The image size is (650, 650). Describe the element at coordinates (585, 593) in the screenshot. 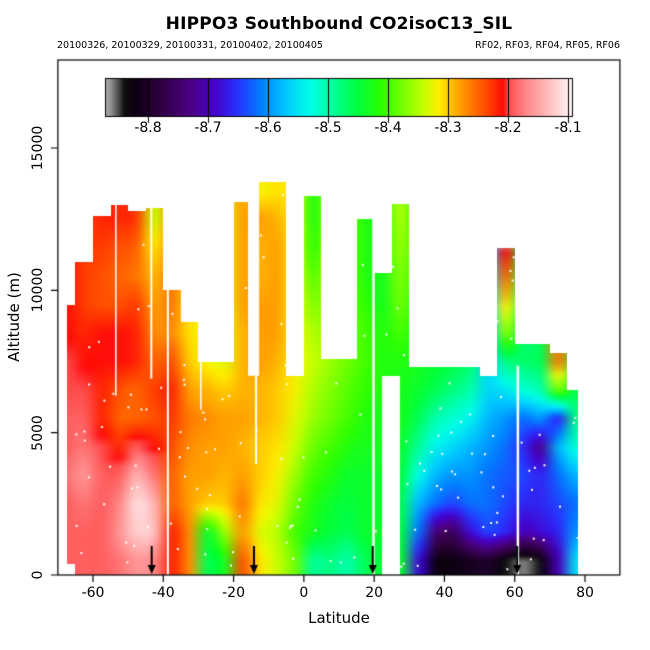

I see `x-tick-label-80: 80` at that location.